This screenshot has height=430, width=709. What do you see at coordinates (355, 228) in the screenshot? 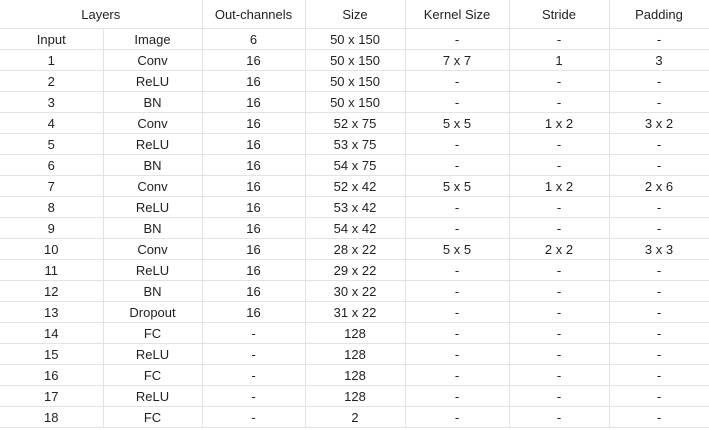
I see `cell-size: 54 x 42` at bounding box center [355, 228].